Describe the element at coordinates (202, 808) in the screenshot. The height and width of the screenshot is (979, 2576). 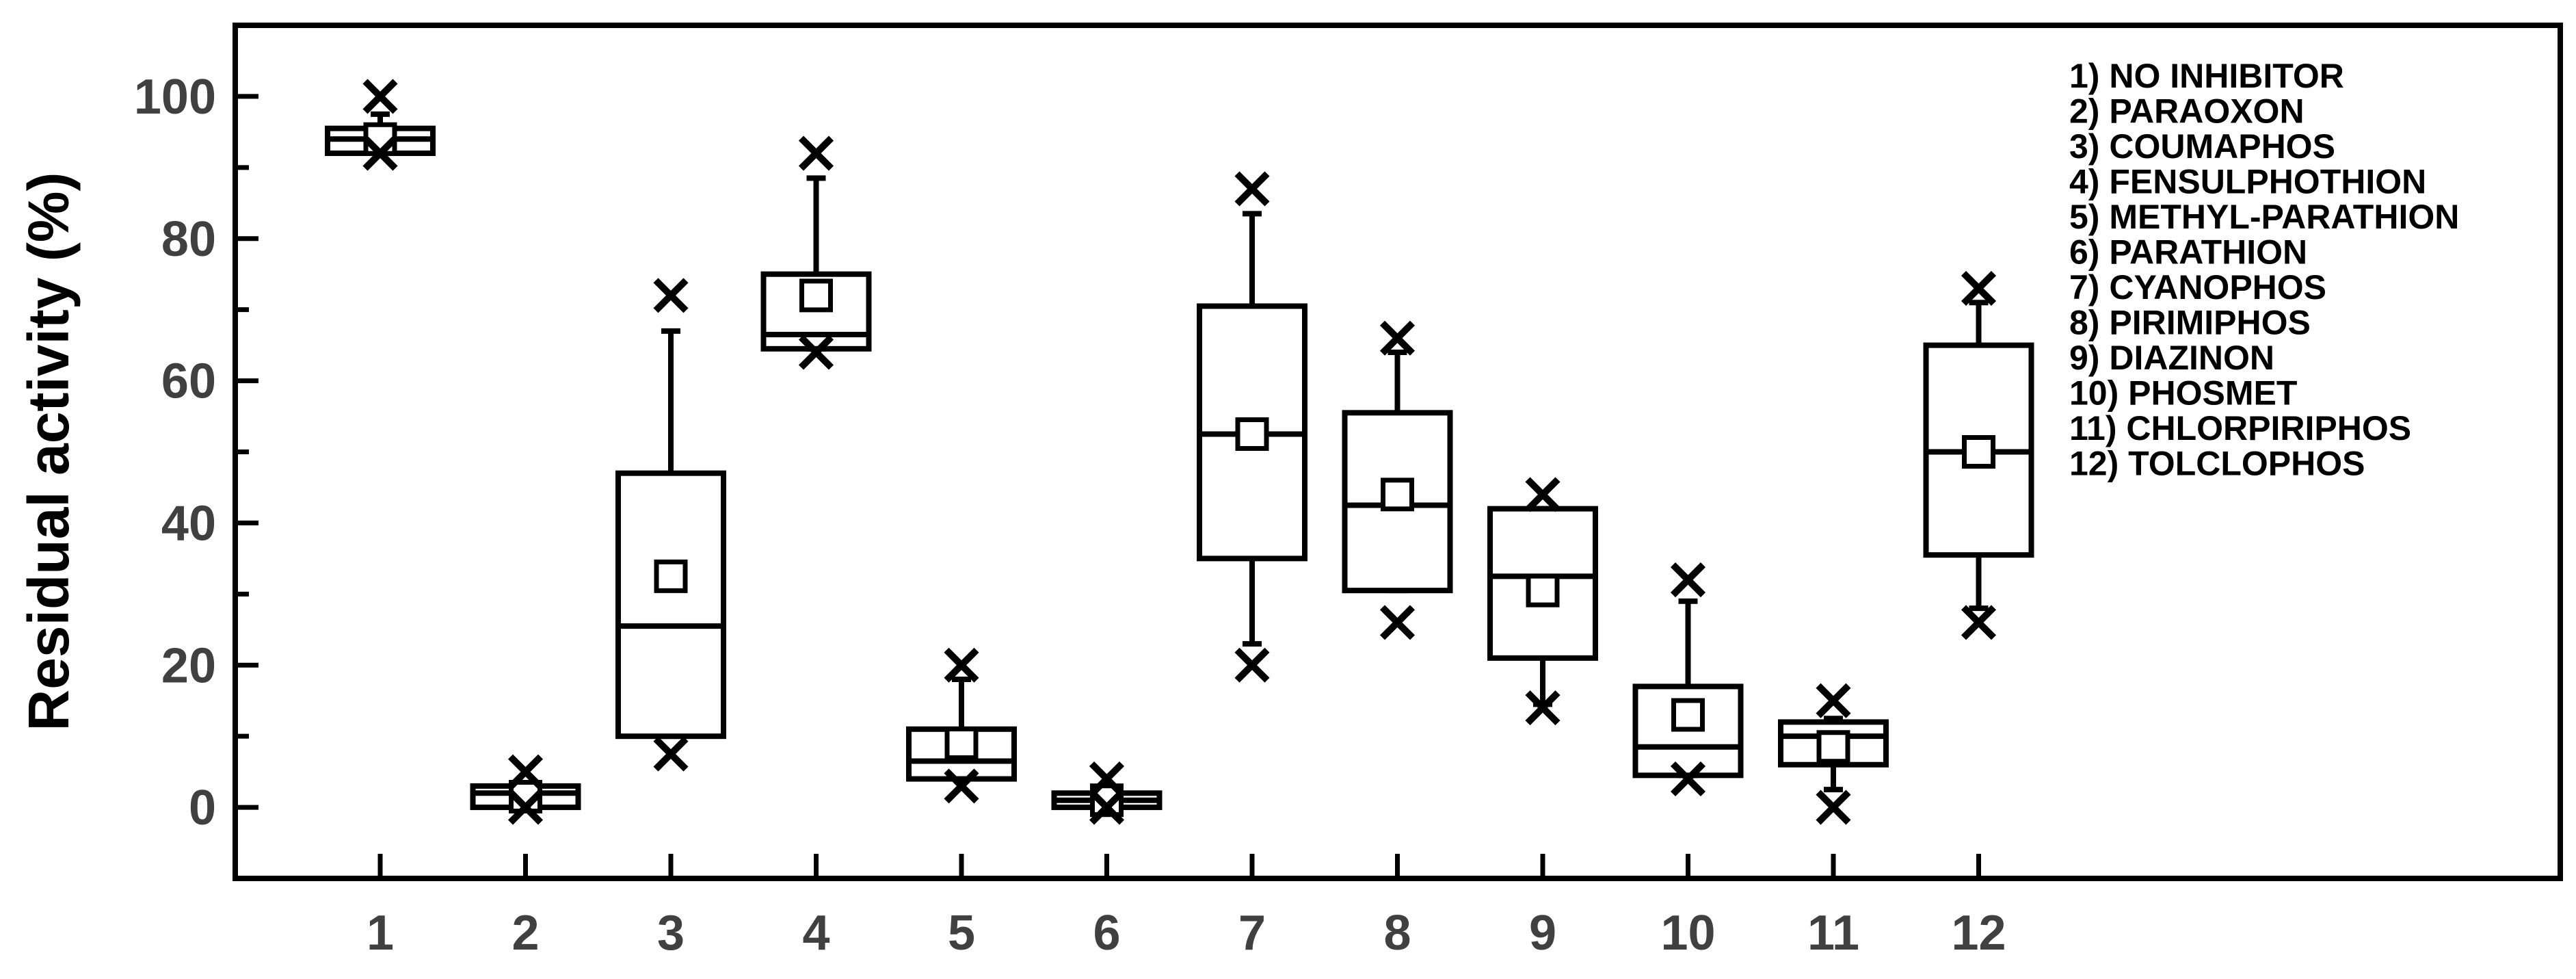
I see `y-tick-label: 0` at that location.